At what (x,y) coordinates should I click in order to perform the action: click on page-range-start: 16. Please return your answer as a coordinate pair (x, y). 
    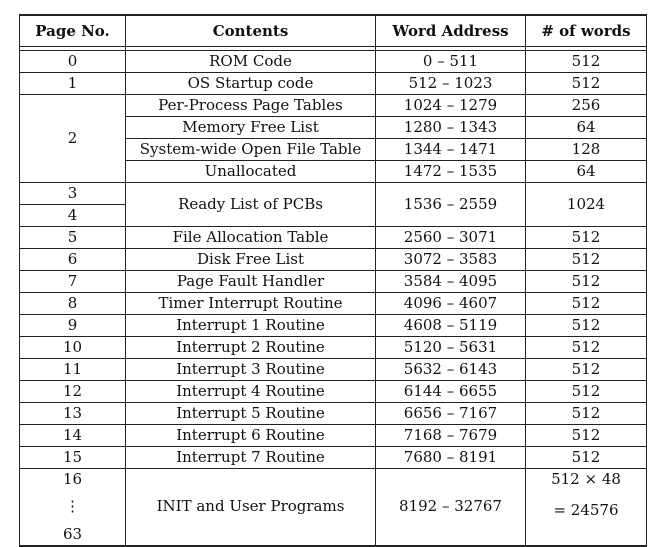
    Looking at the image, I should click on (72, 479).